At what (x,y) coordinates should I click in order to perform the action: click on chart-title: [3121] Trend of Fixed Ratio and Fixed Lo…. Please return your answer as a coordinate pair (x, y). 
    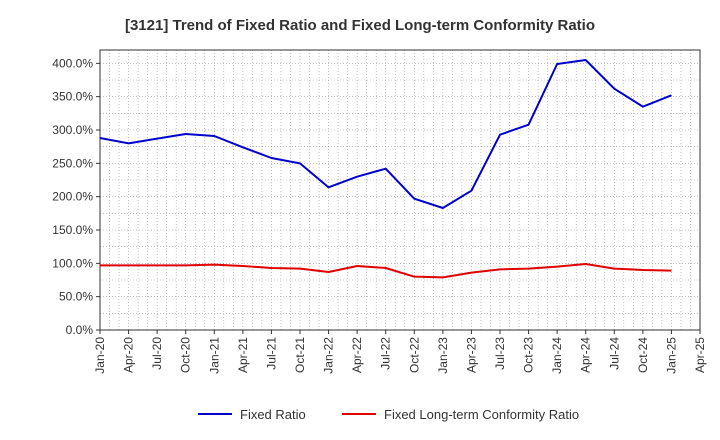
    Looking at the image, I should click on (360, 25).